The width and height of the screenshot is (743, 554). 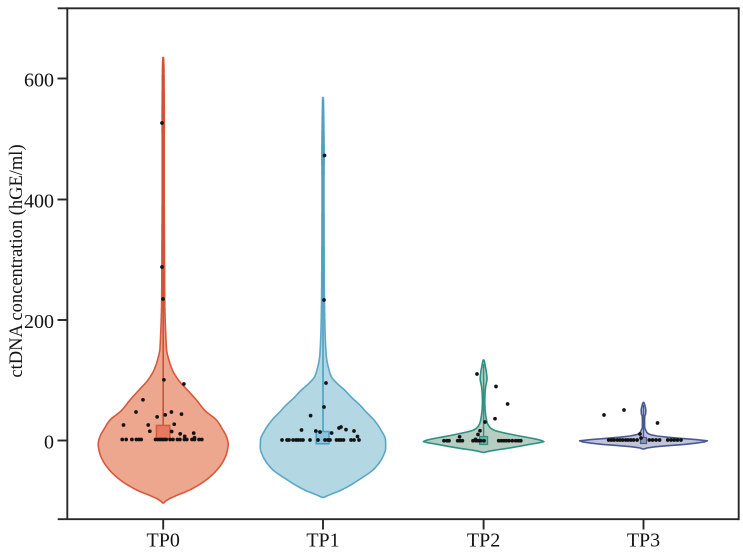 What do you see at coordinates (322, 541) in the screenshot?
I see `svg-text: TP1` at bounding box center [322, 541].